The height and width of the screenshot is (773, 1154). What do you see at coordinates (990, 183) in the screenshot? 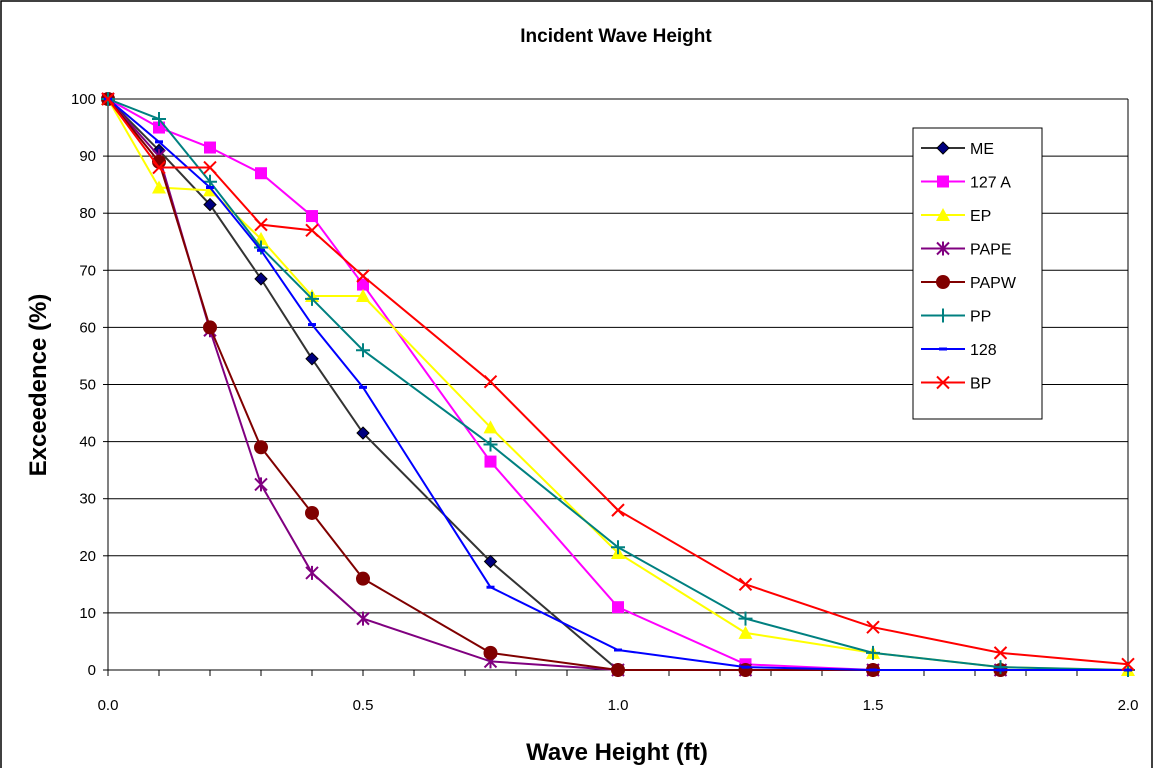
I see `legend-label-127-a: 127 A` at bounding box center [990, 183].